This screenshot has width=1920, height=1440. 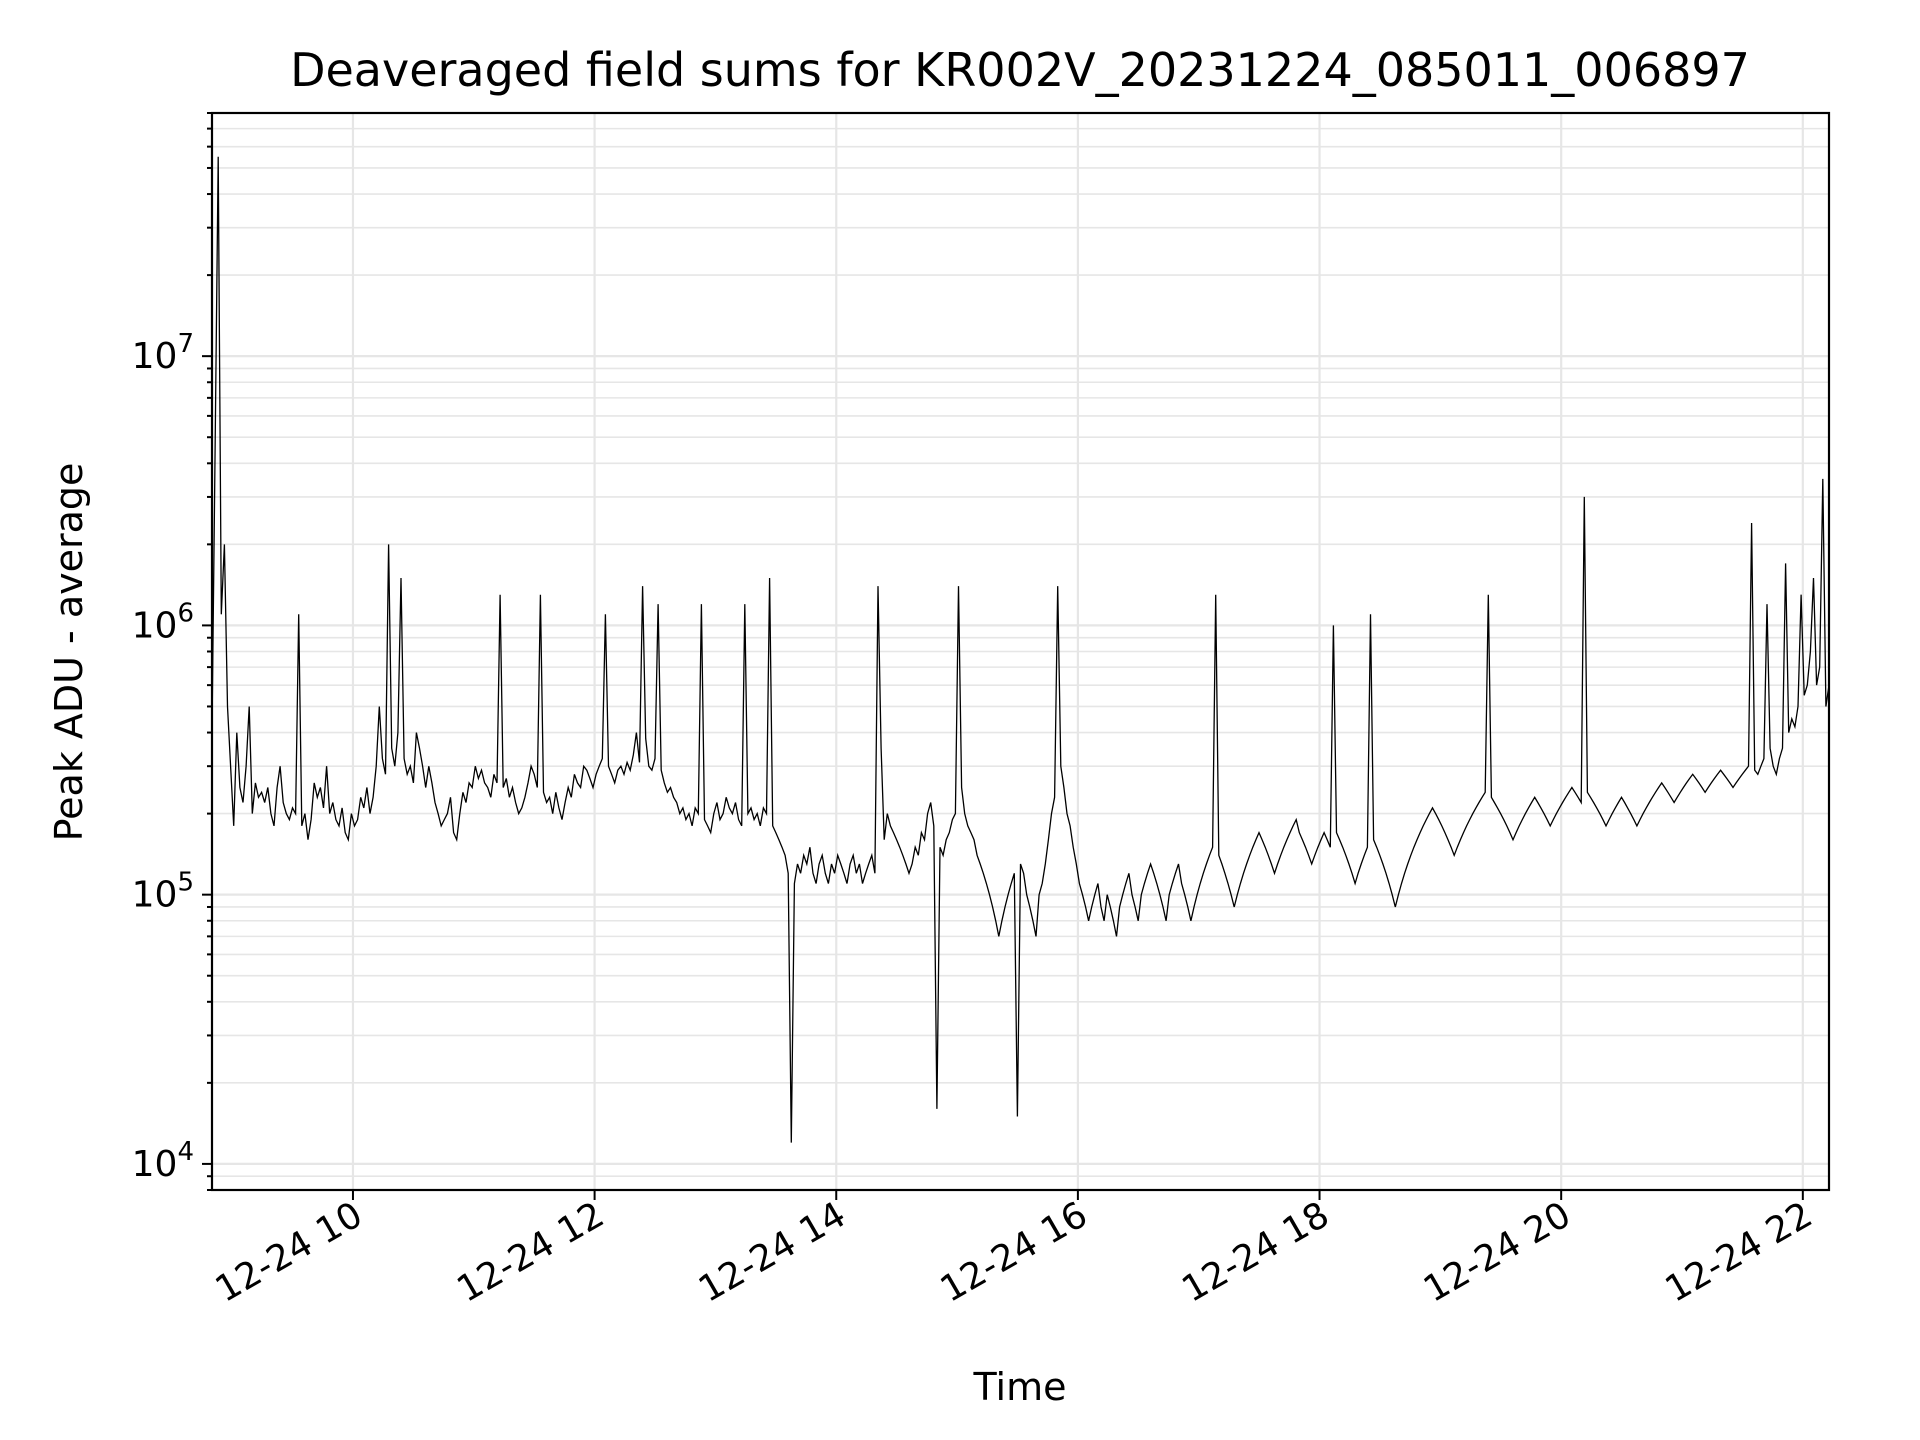 I want to click on y-tick-label: 10⁶, so click(x=163, y=622).